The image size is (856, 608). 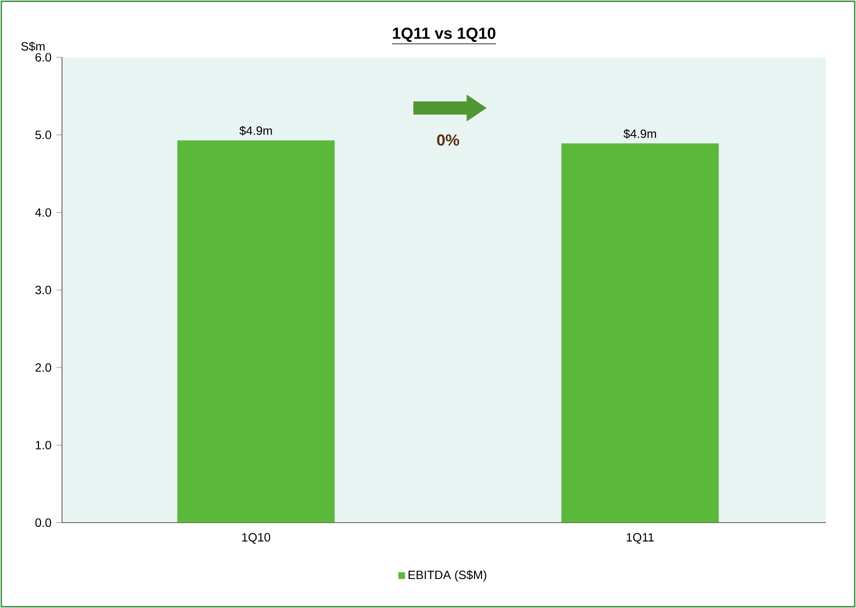 What do you see at coordinates (44, 57) in the screenshot?
I see `y-tick-label: 6.0` at bounding box center [44, 57].